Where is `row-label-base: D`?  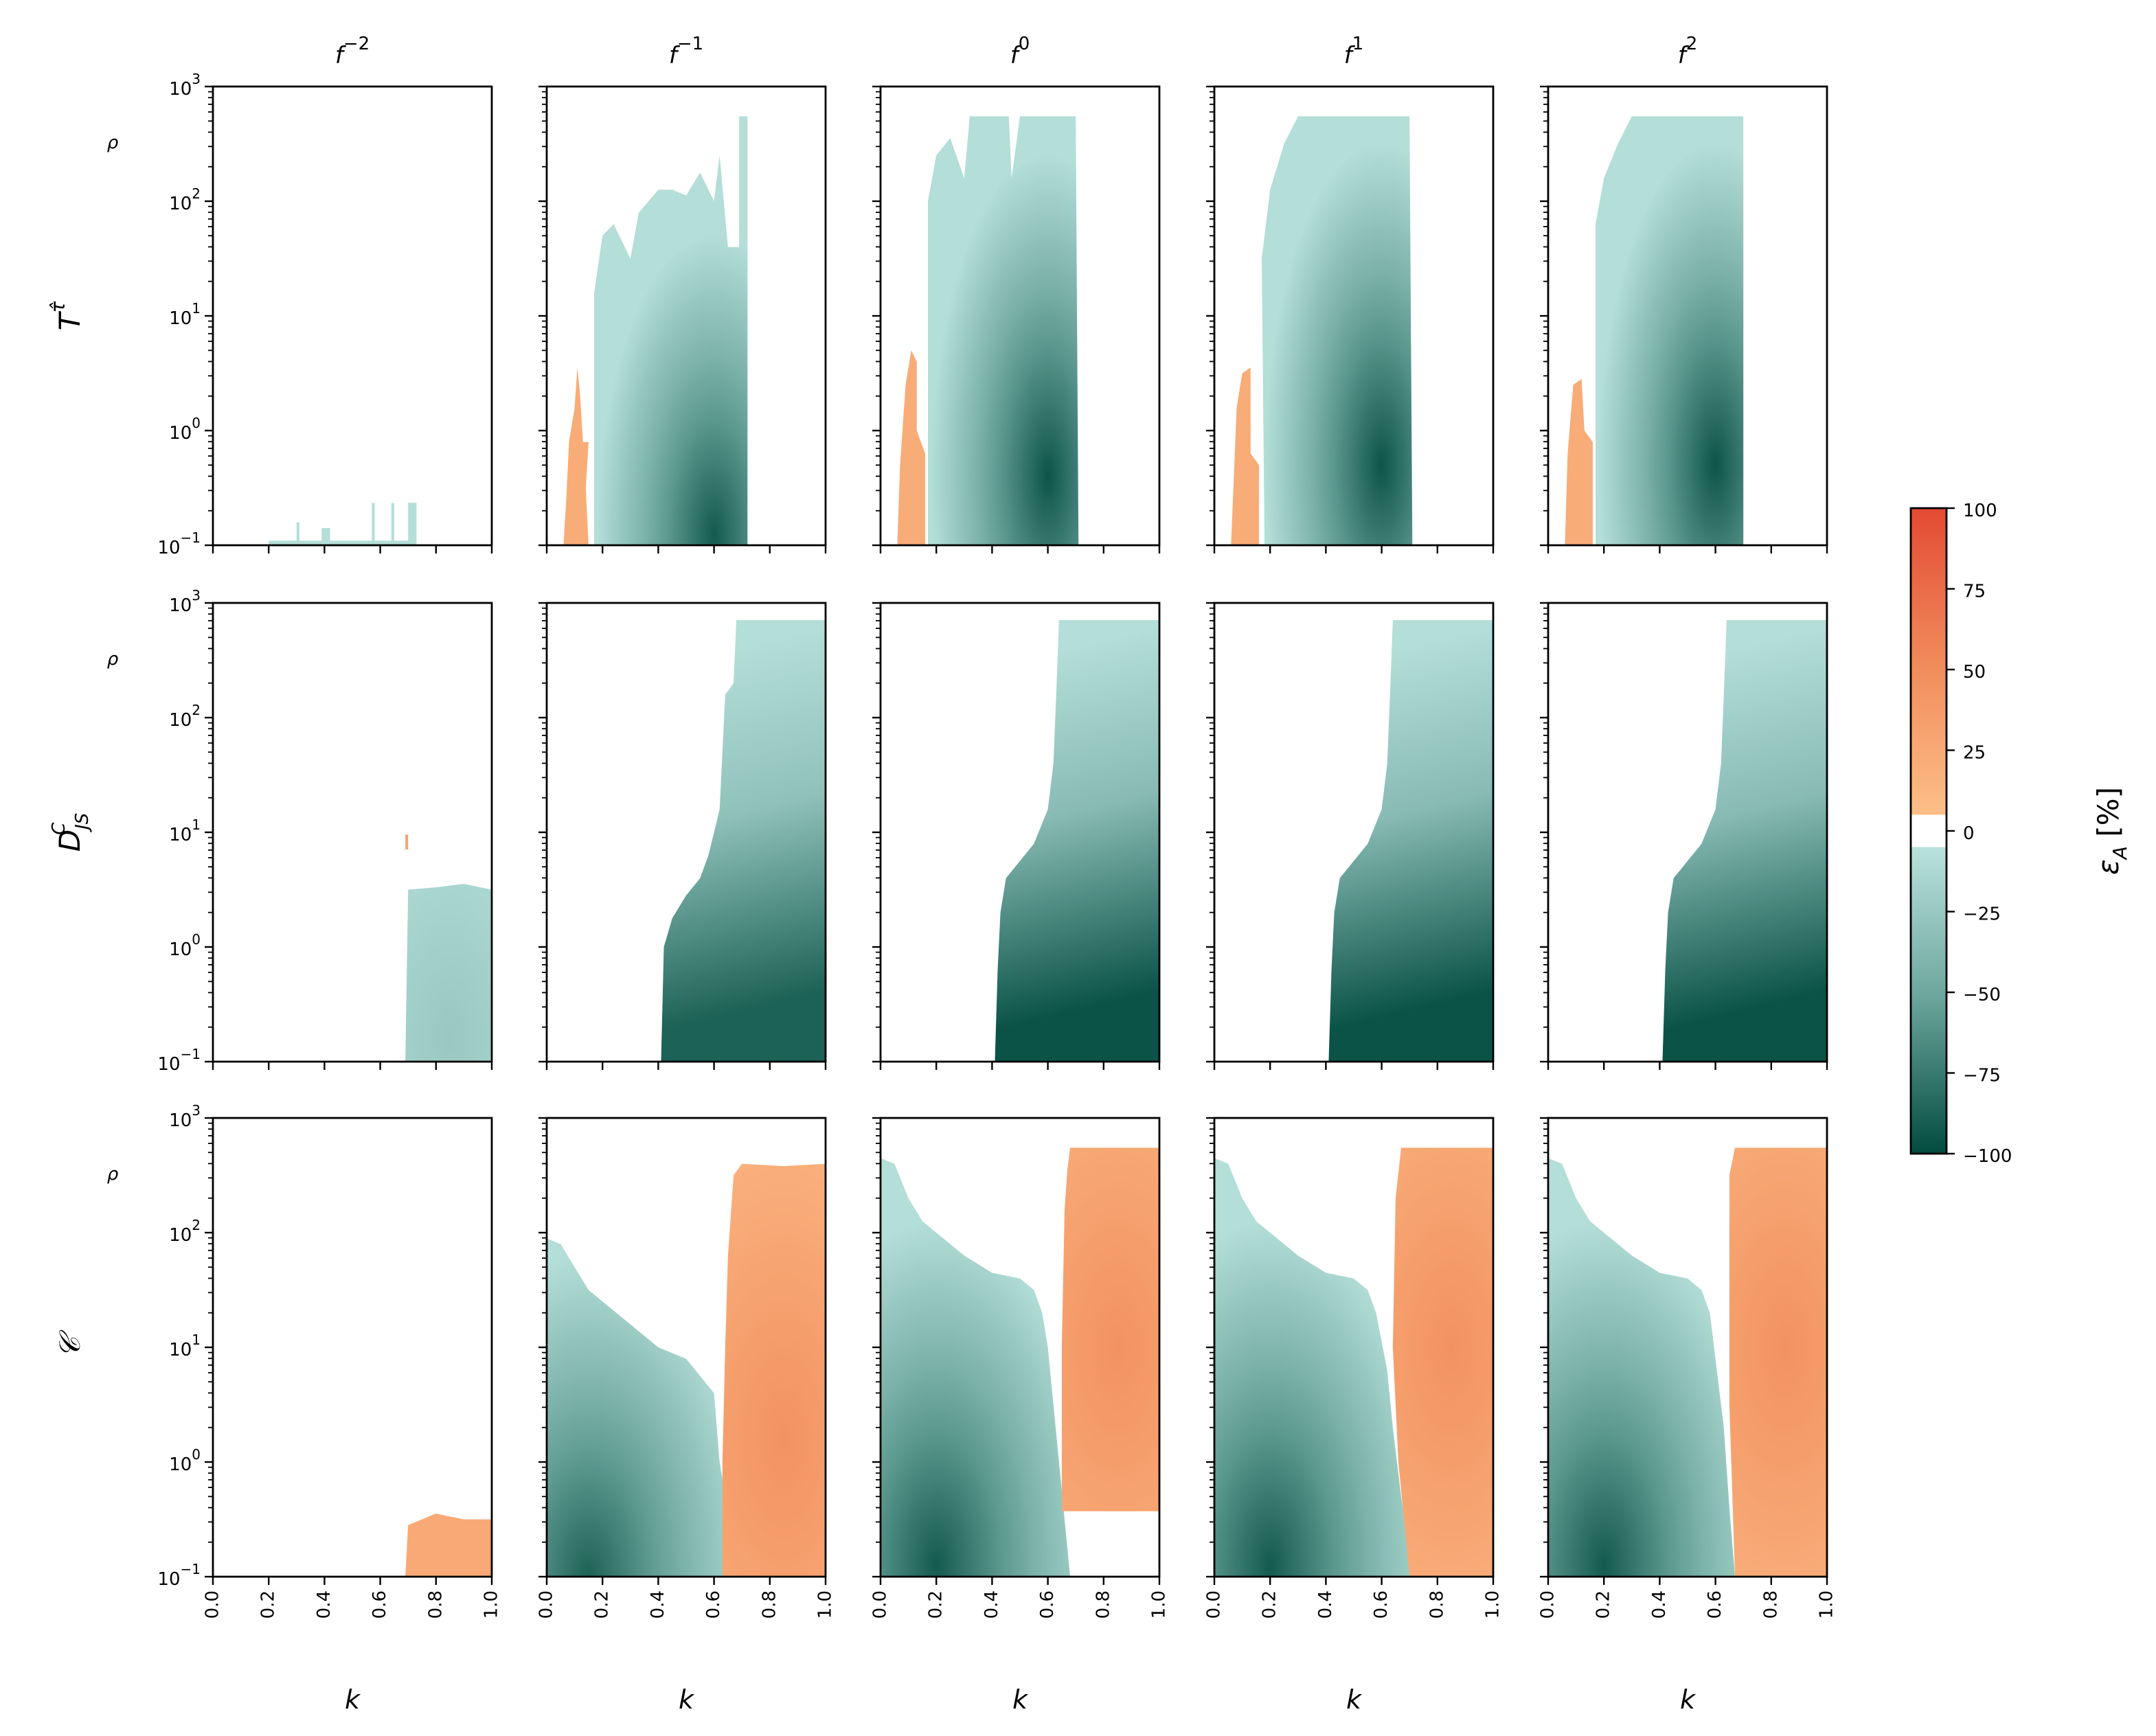
row-label-base: D is located at coordinates (70, 841).